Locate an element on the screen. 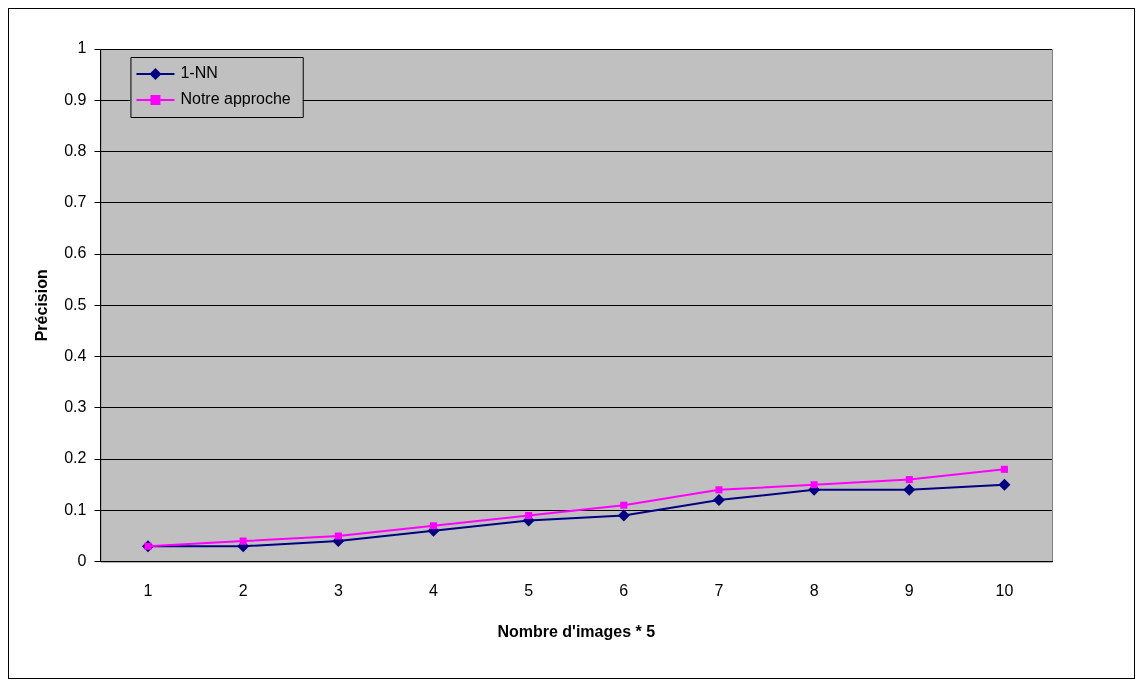  x-axis-title: Nombre d'images * 5 is located at coordinates (576, 631).